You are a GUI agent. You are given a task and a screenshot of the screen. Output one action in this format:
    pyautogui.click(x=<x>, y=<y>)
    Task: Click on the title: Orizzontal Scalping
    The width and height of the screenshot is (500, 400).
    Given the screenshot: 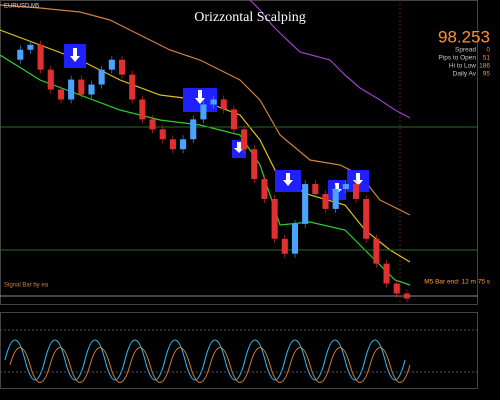 What is the action you would take?
    pyautogui.click(x=250, y=17)
    